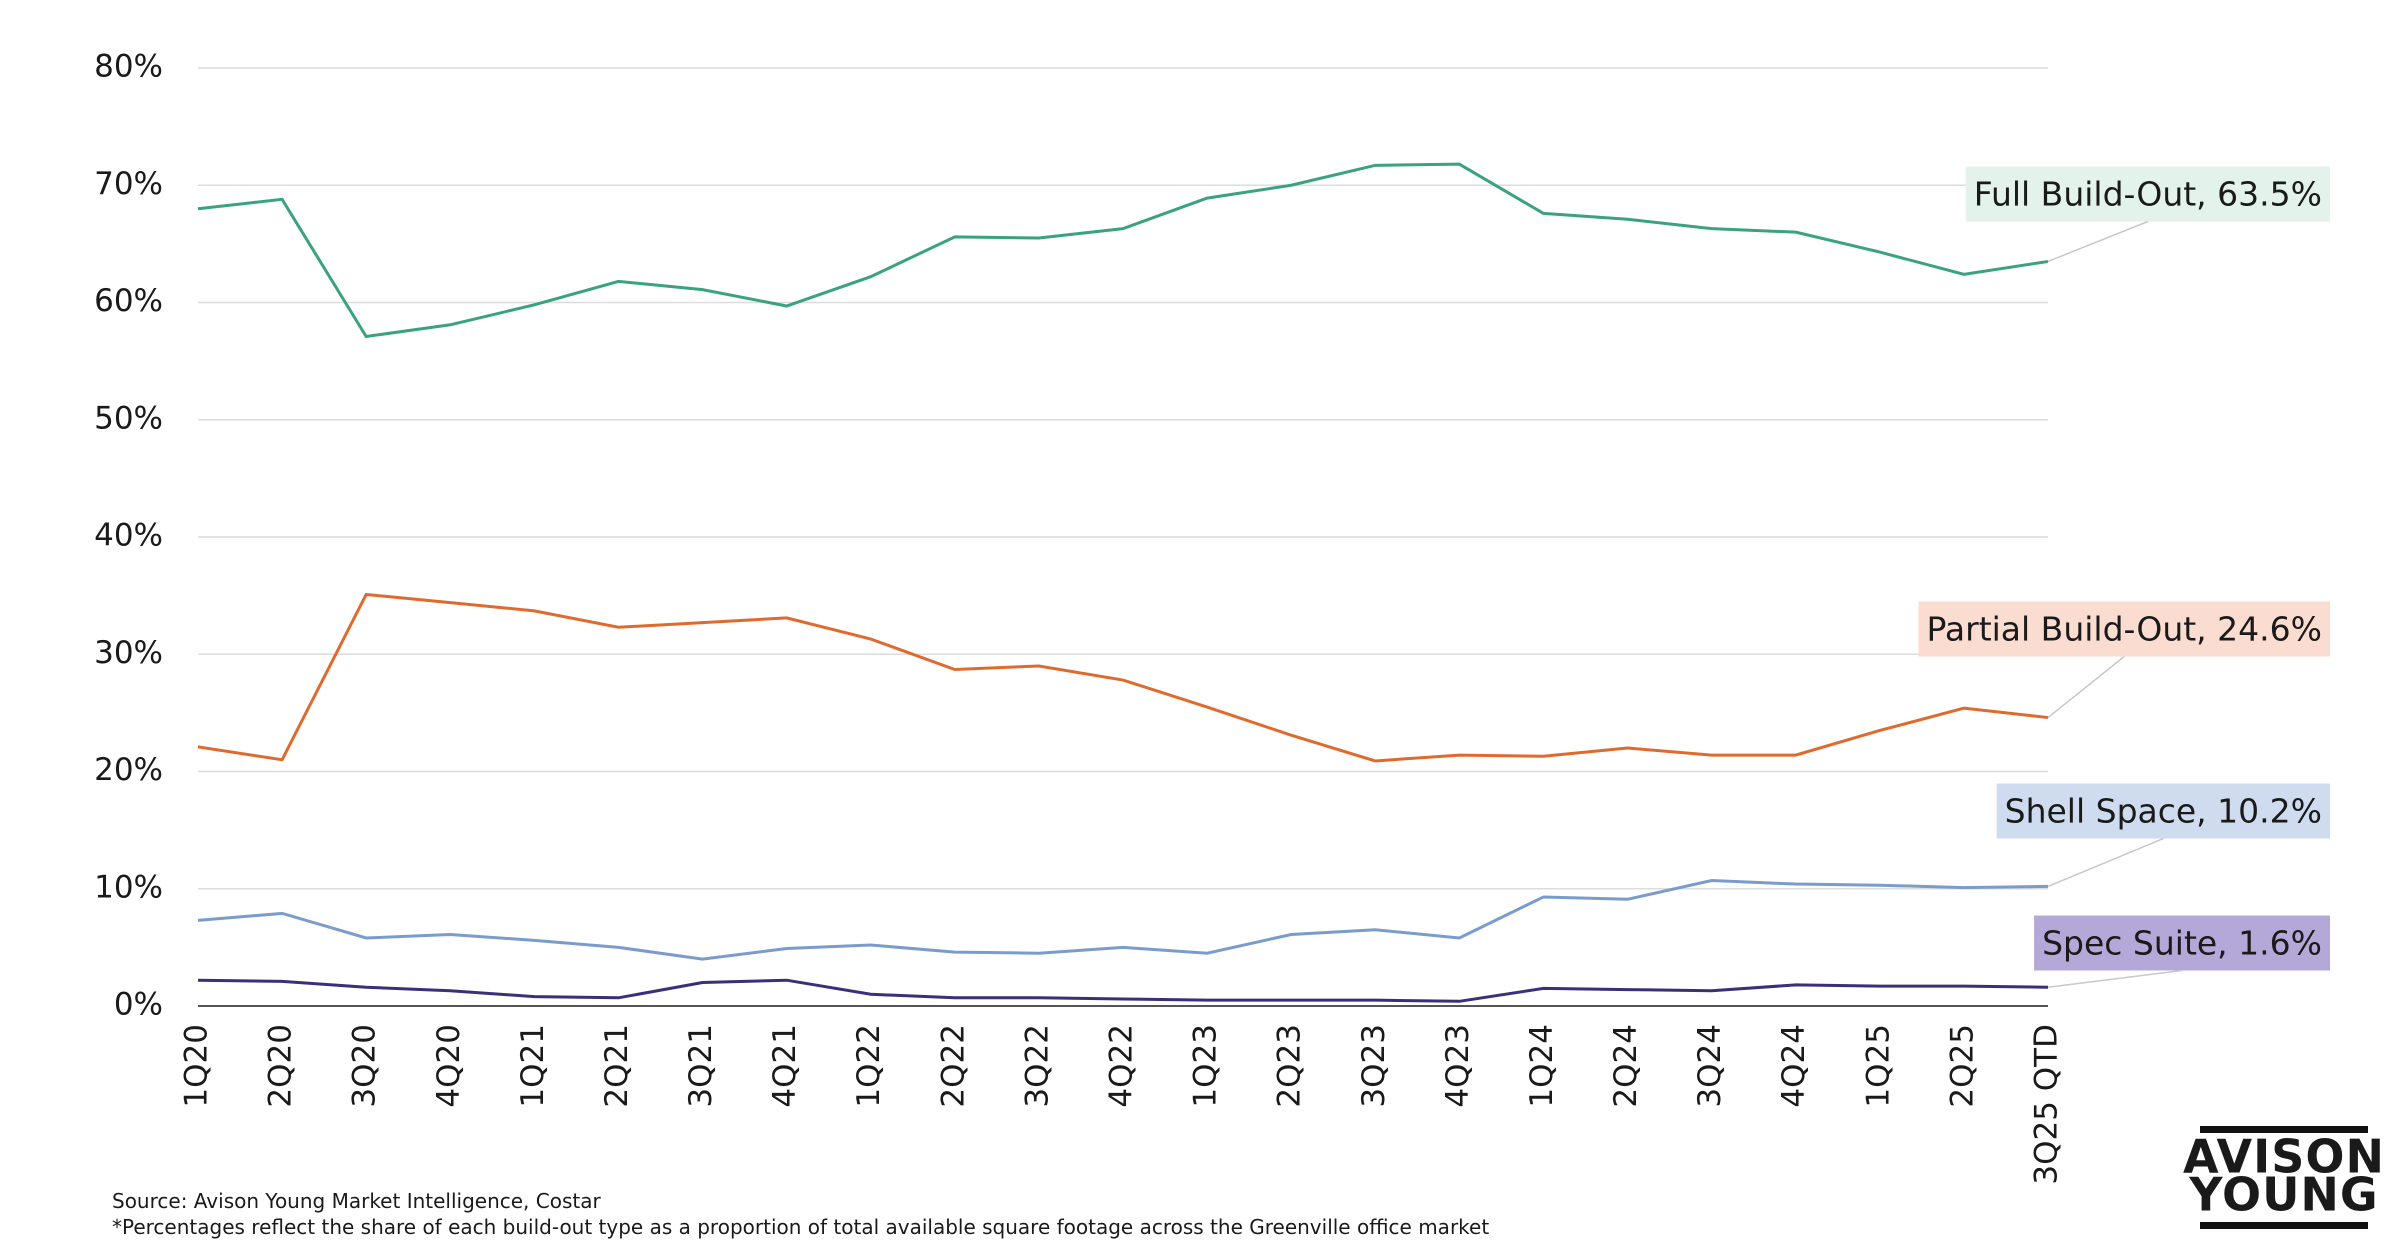 The height and width of the screenshot is (1260, 2400). I want to click on x-tick-label: 1Q25, so click(1878, 1066).